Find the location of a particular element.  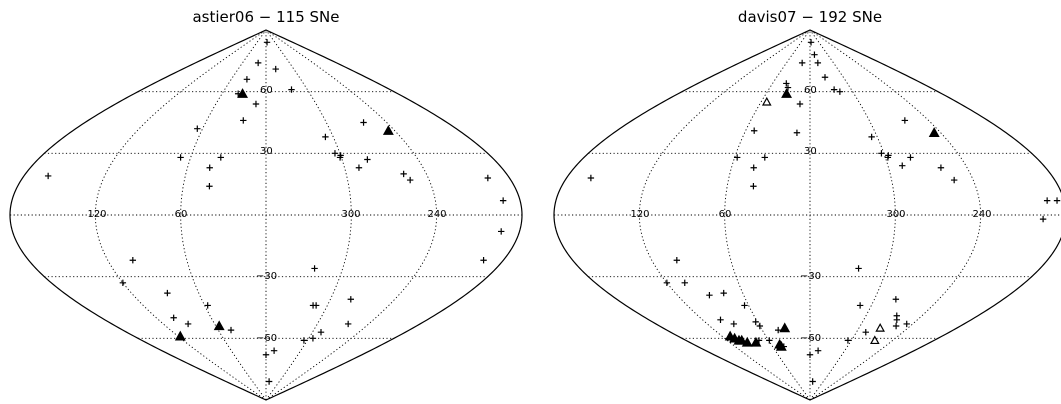

panel-title: davis07 − 192 SNe is located at coordinates (810, 17).